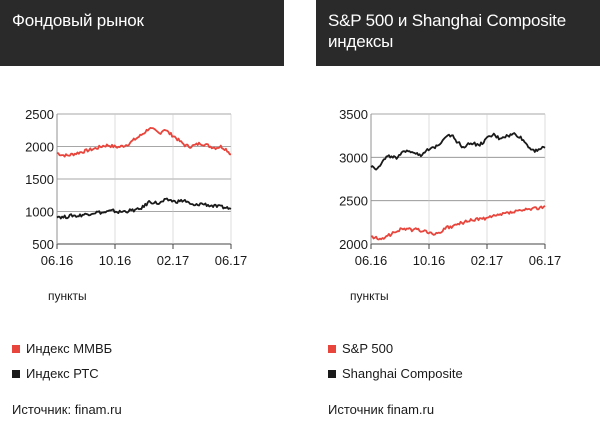 The image size is (600, 426). Describe the element at coordinates (142, 33) in the screenshot. I see `header-bar: Фондовый рынок` at that location.